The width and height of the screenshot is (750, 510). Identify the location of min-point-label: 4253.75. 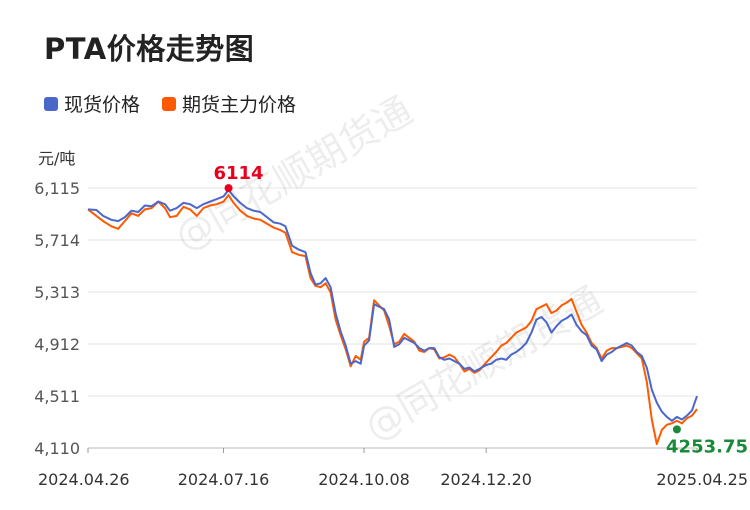
(707, 446).